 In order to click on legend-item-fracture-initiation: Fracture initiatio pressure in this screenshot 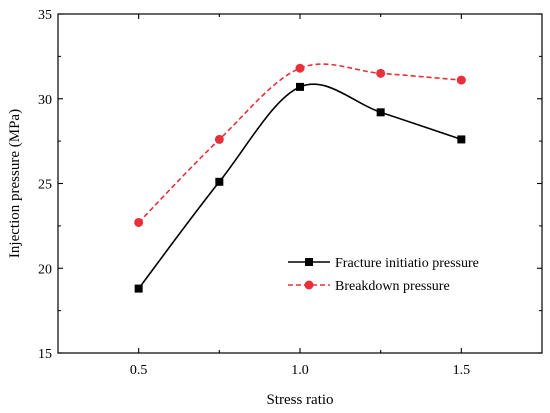, I will do `click(383, 263)`.